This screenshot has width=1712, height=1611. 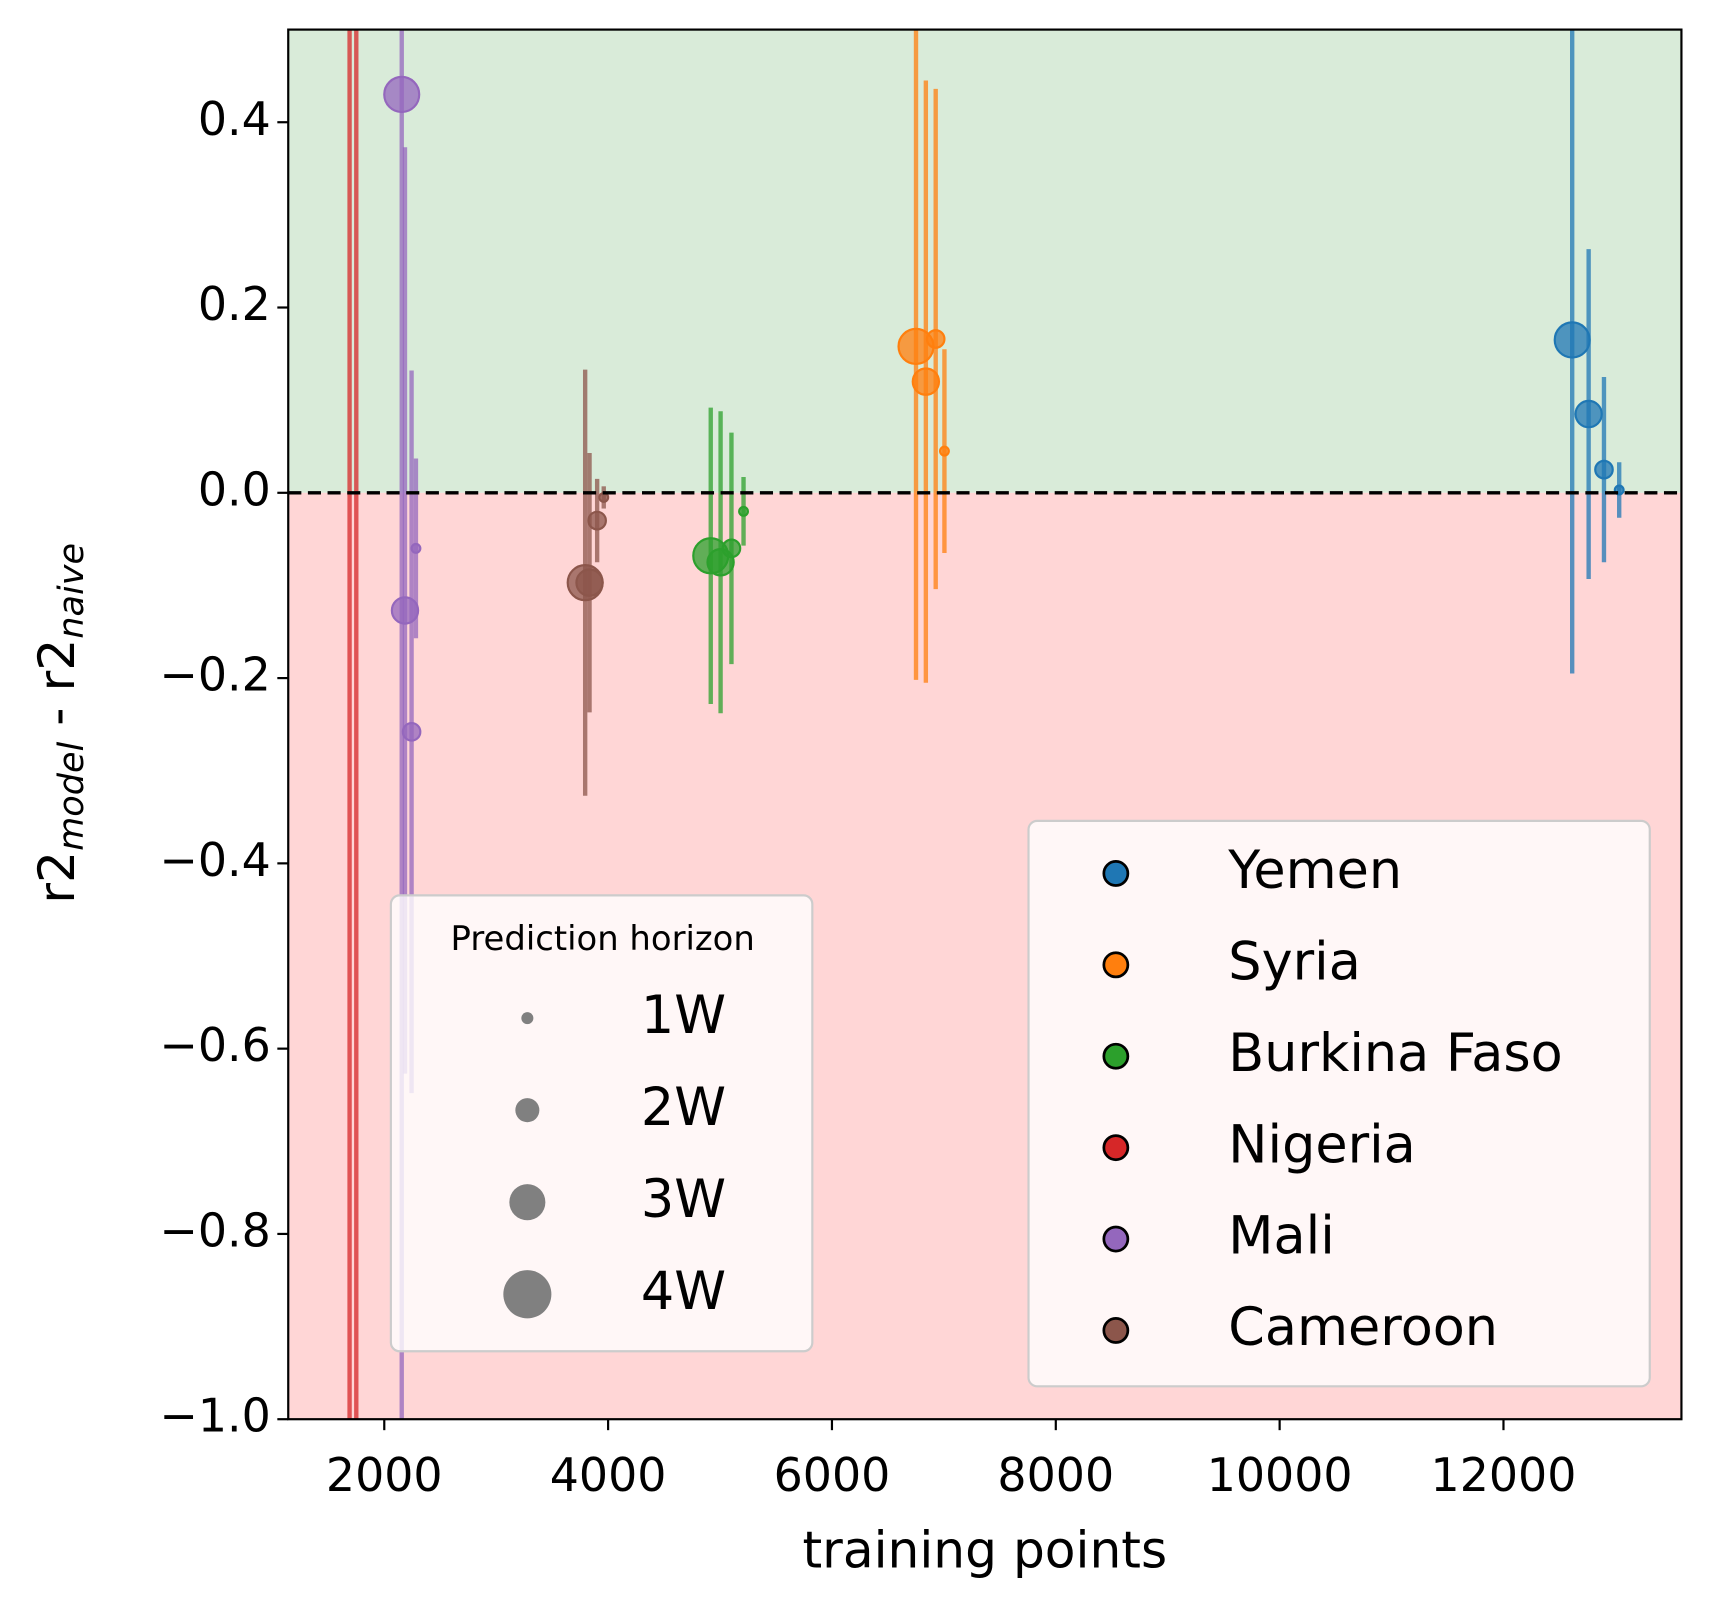 I want to click on x-axis-label: training points, so click(x=985, y=1549).